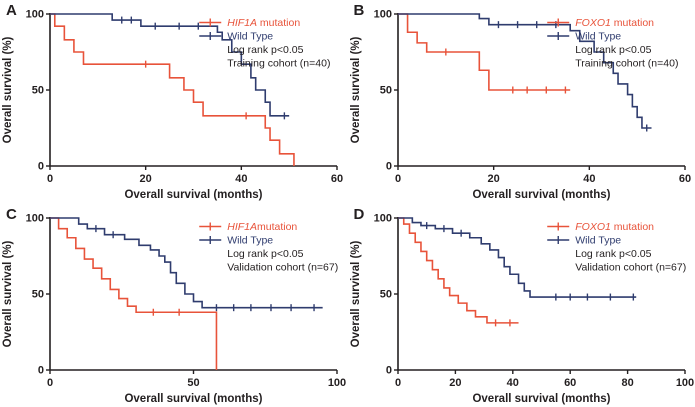 The image size is (695, 407). What do you see at coordinates (11, 10) in the screenshot?
I see `panel-a-label: A` at bounding box center [11, 10].